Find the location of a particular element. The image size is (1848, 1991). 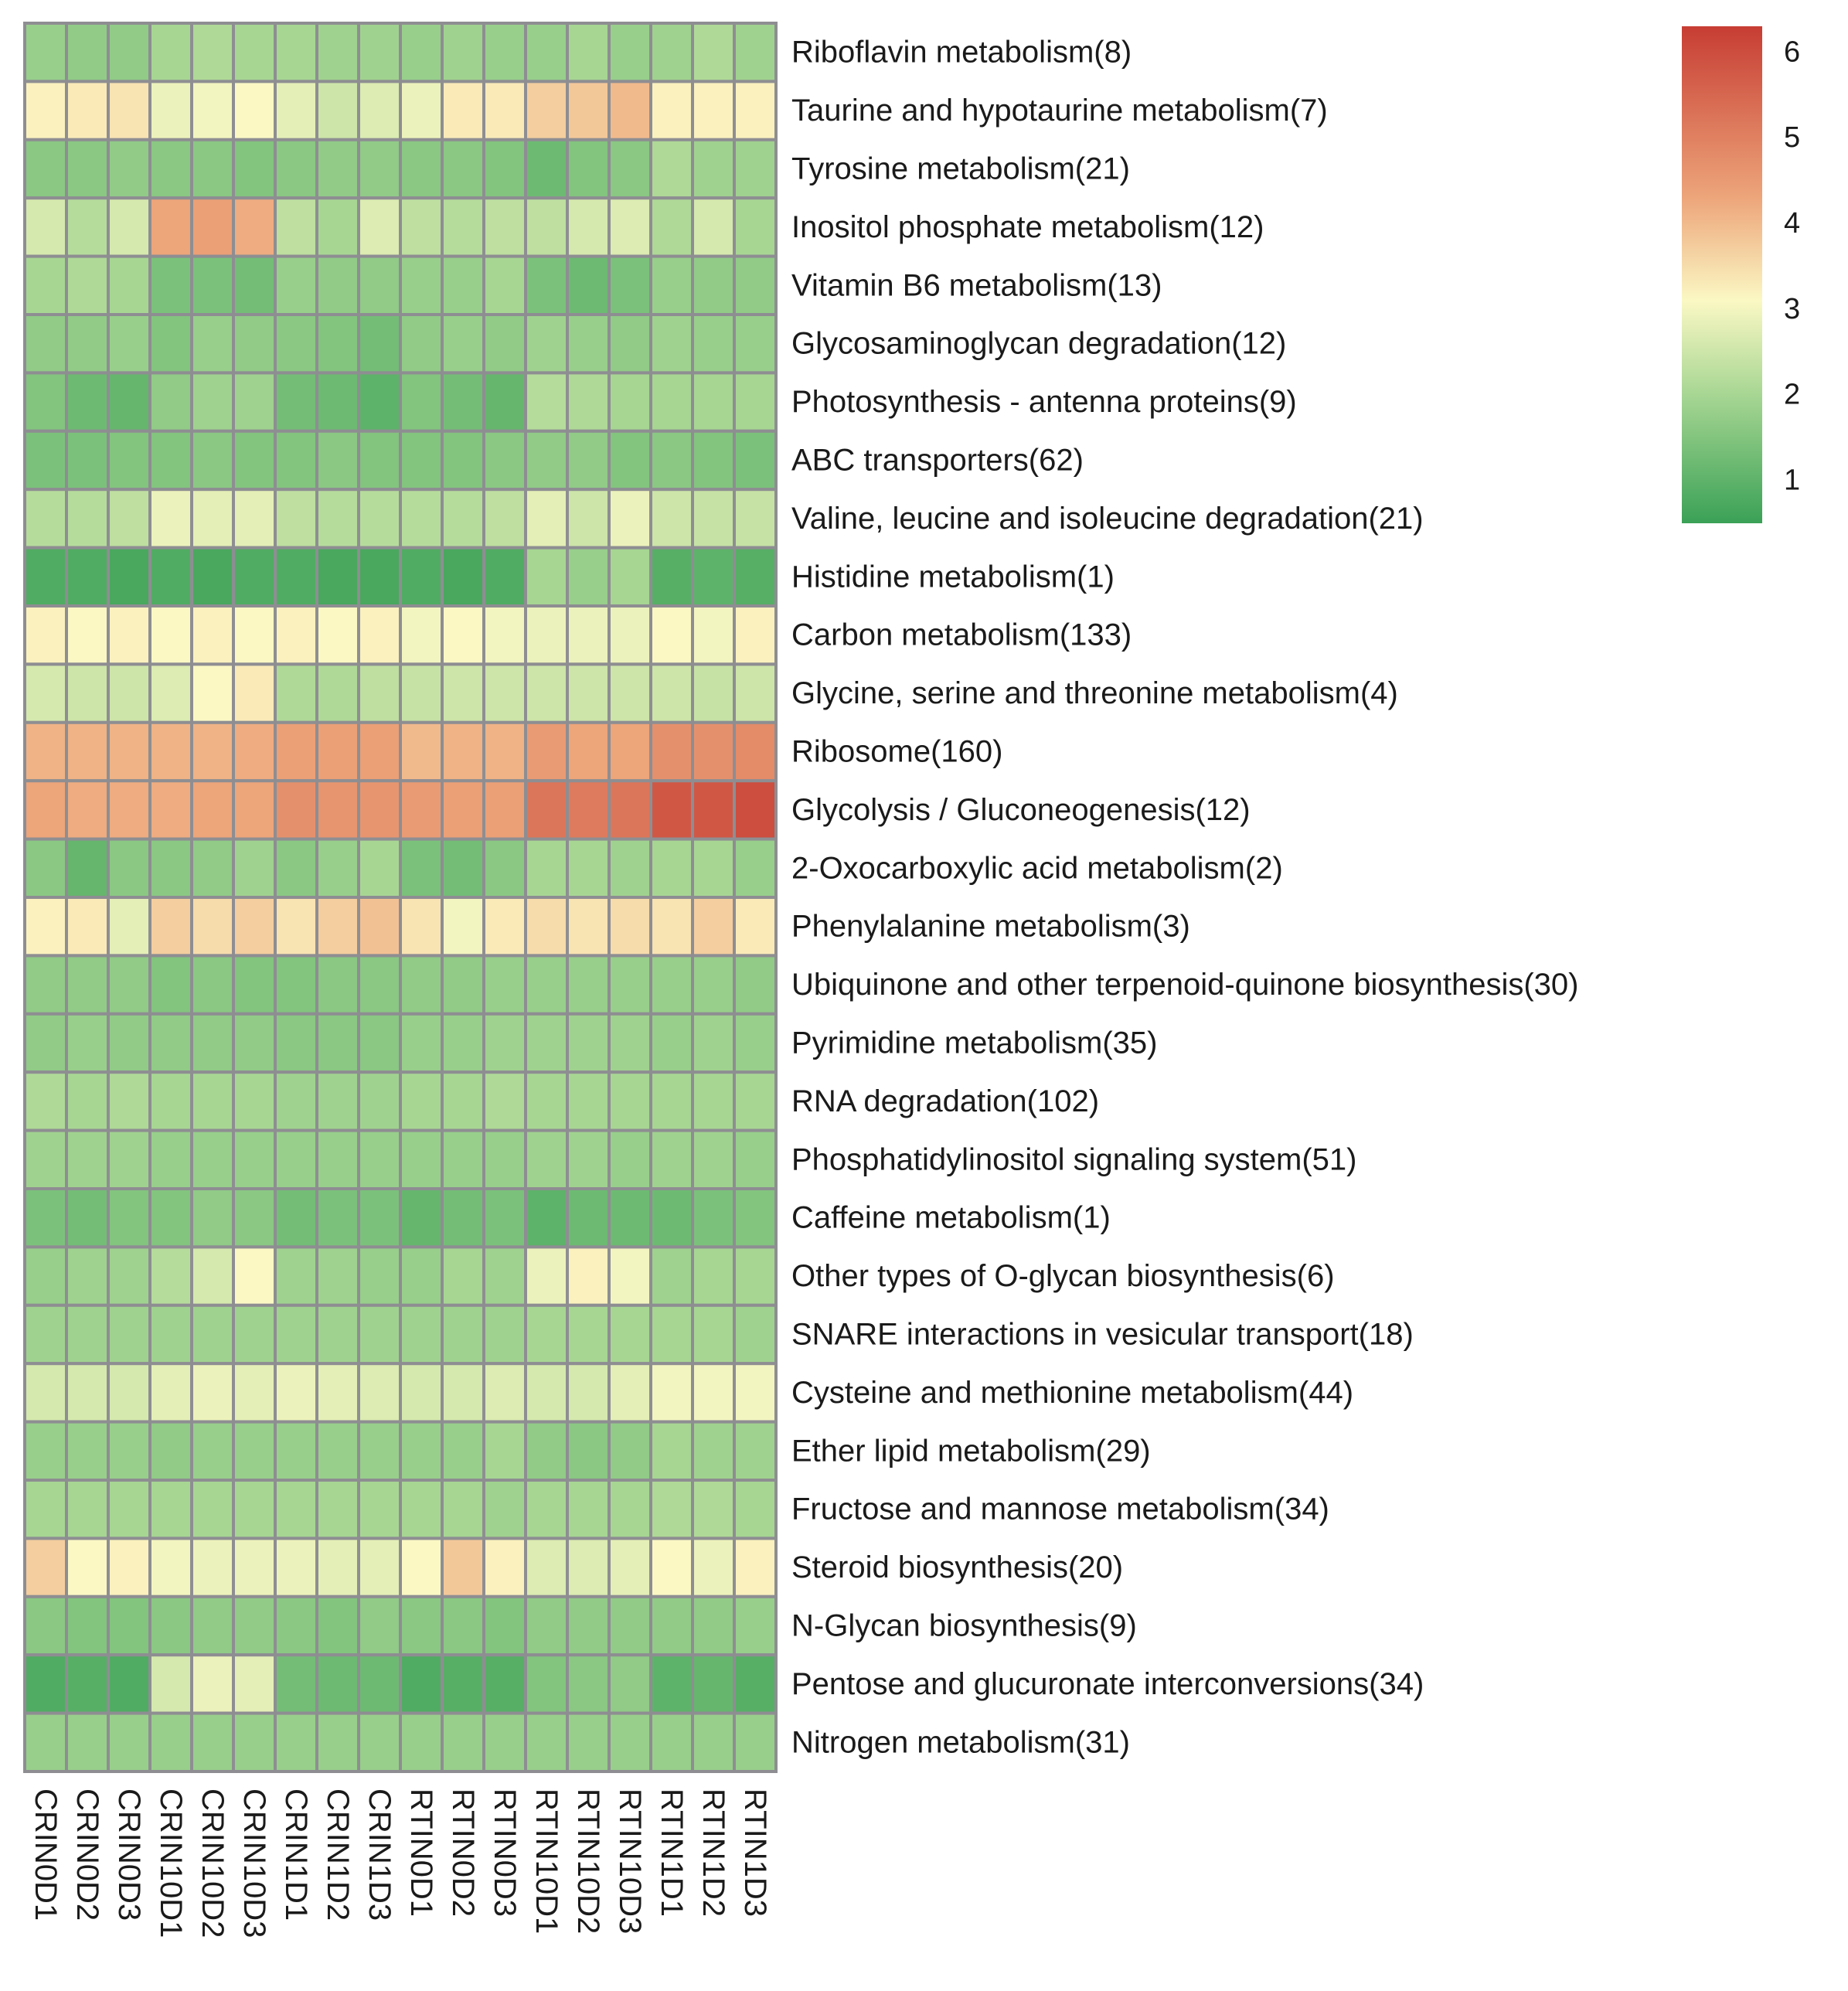

column-label: CRIN0D1 is located at coordinates (46, 1855).